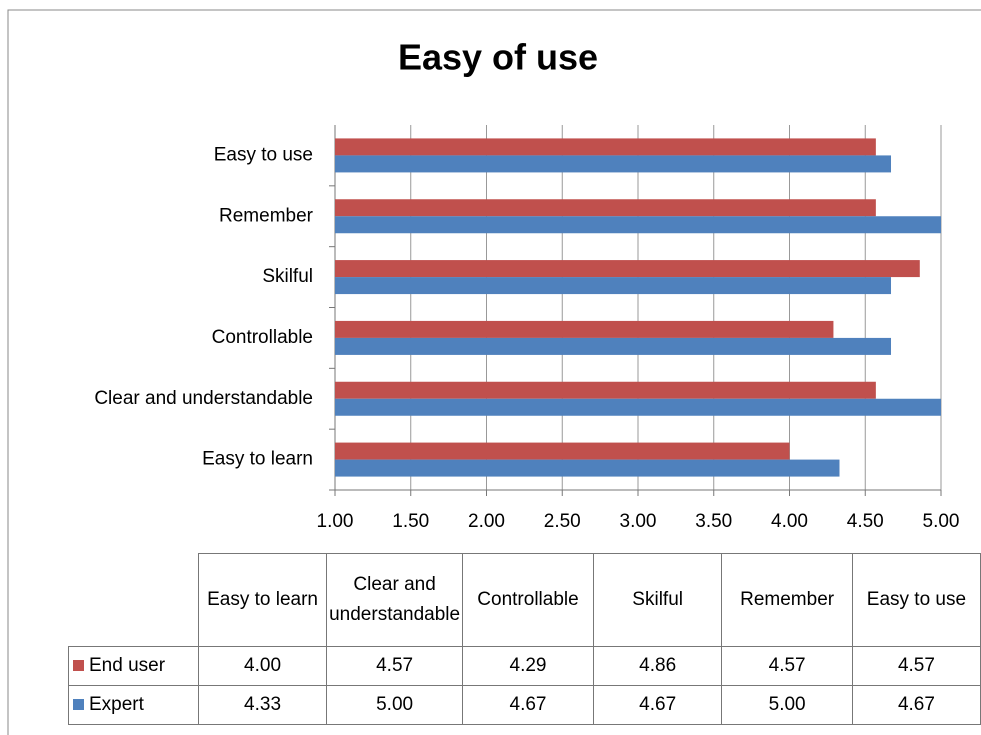 The image size is (981, 735). What do you see at coordinates (916, 600) in the screenshot?
I see `table-header-cell: Easy to use` at bounding box center [916, 600].